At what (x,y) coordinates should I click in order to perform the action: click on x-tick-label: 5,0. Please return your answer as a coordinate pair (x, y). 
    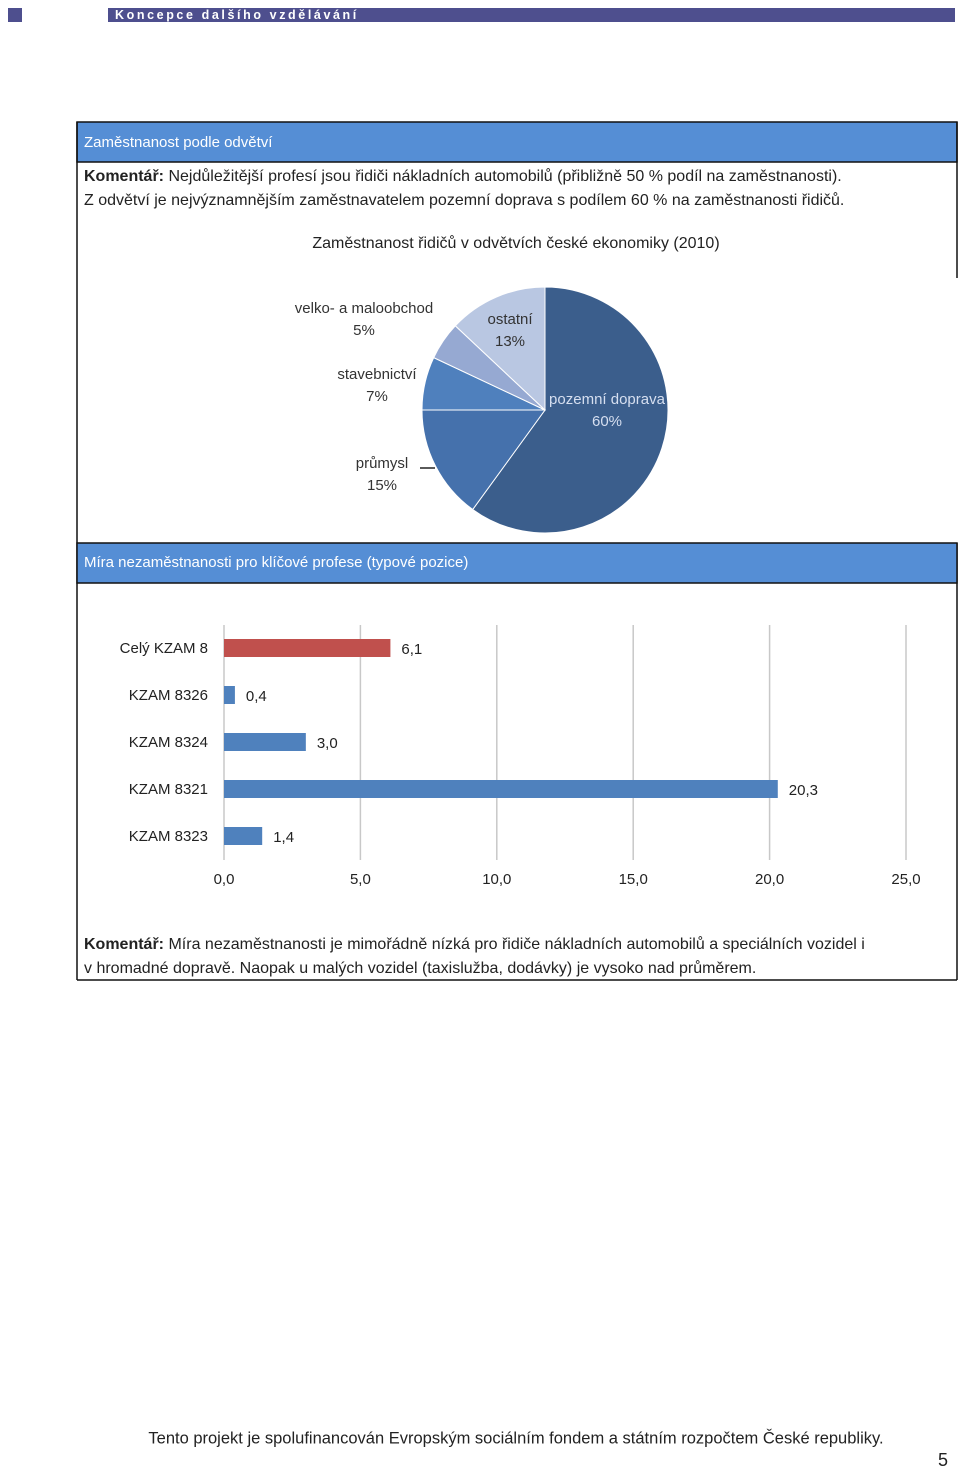
    Looking at the image, I should click on (360, 879).